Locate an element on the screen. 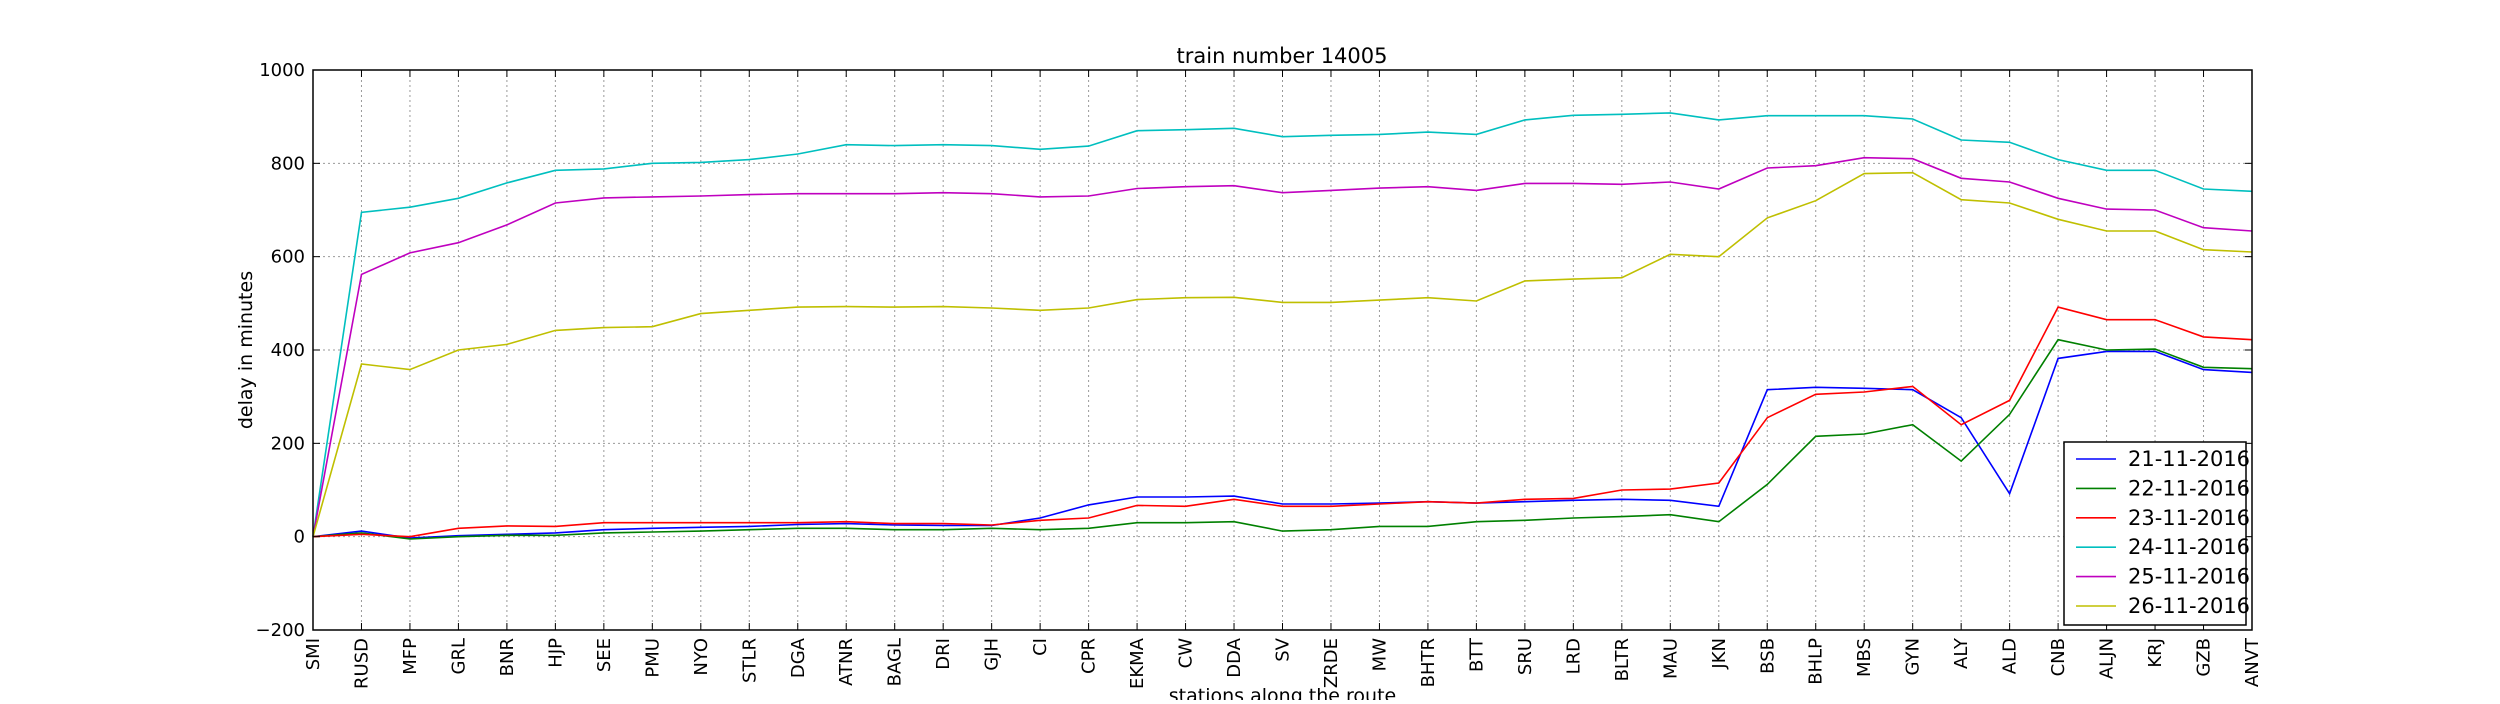 This screenshot has height=704, width=2500. legend-label: 22-11-2016 is located at coordinates (2189, 488).